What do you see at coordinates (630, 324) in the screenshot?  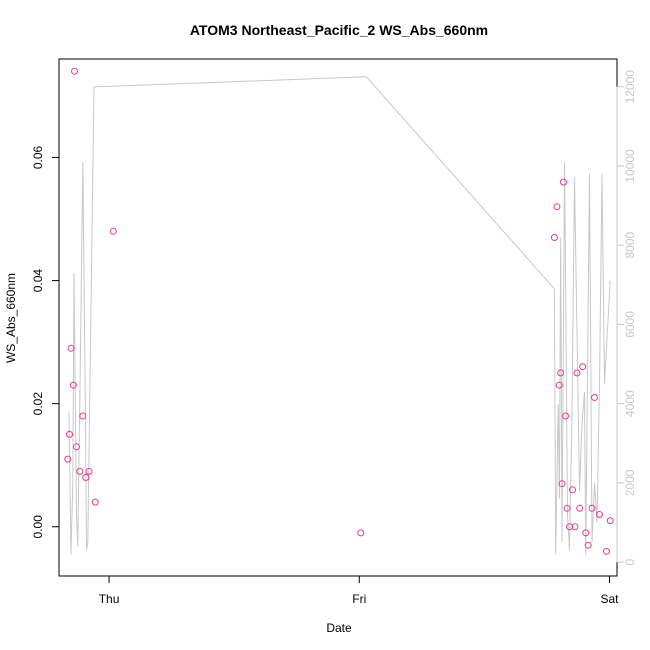 I see `y2-tick-label: 6000` at bounding box center [630, 324].